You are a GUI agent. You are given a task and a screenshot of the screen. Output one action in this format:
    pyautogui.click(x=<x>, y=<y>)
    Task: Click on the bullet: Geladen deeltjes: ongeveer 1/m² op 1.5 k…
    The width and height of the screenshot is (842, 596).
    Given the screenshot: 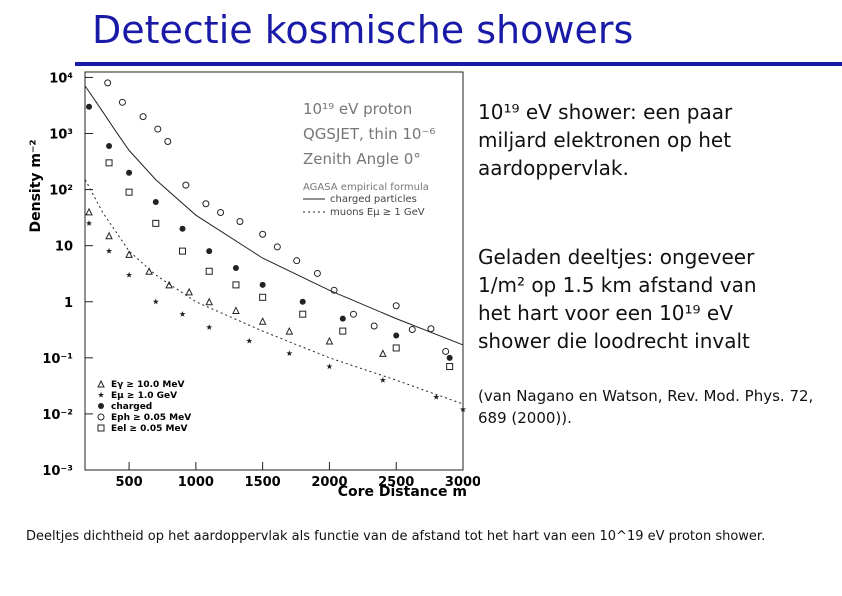 What is the action you would take?
    pyautogui.click(x=617, y=299)
    